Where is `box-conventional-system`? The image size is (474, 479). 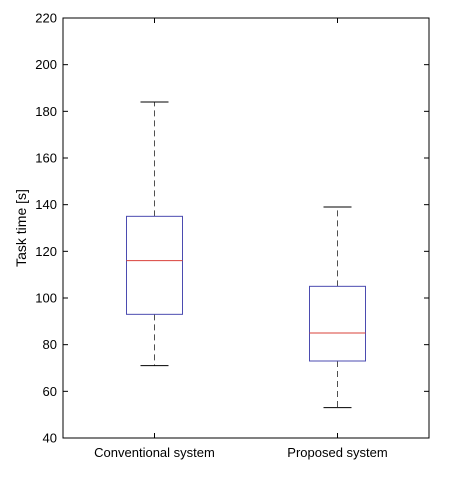
box-conventional-system is located at coordinates (154, 234).